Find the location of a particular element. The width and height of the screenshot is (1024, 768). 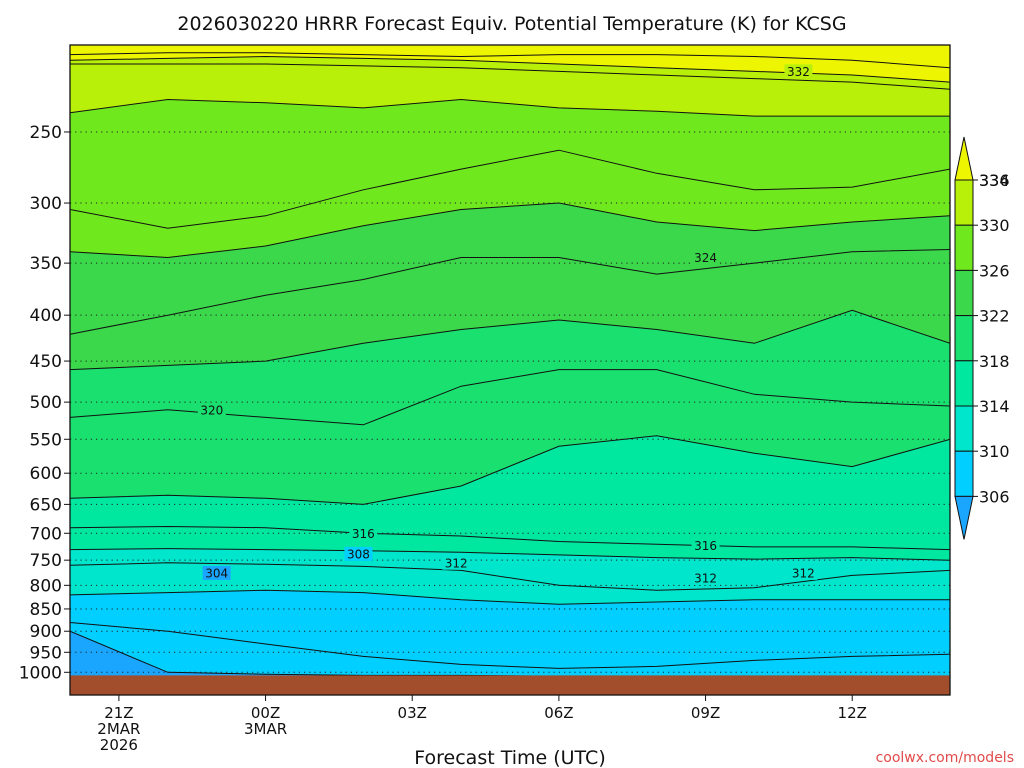

colorbar-top-arrow is located at coordinates (964, 158).